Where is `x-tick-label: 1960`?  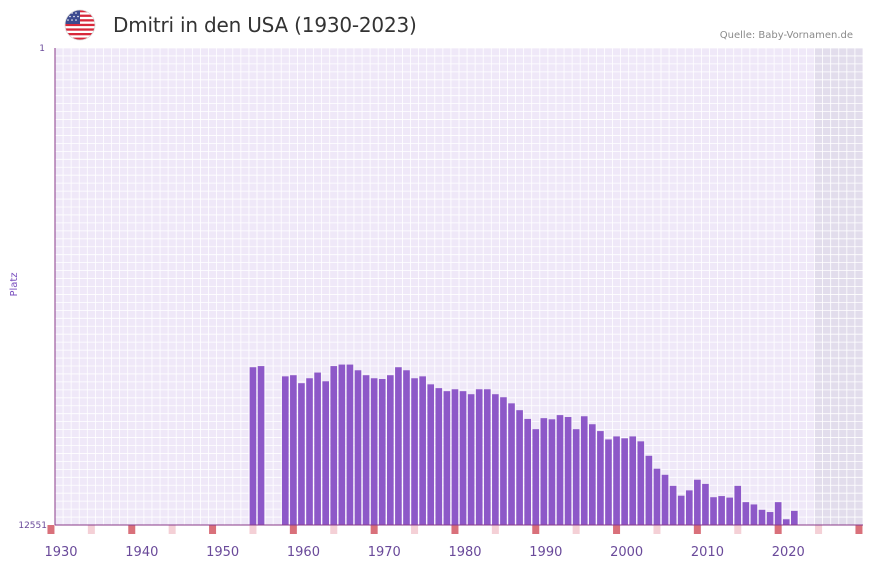
x-tick-label: 1960 is located at coordinates (303, 552).